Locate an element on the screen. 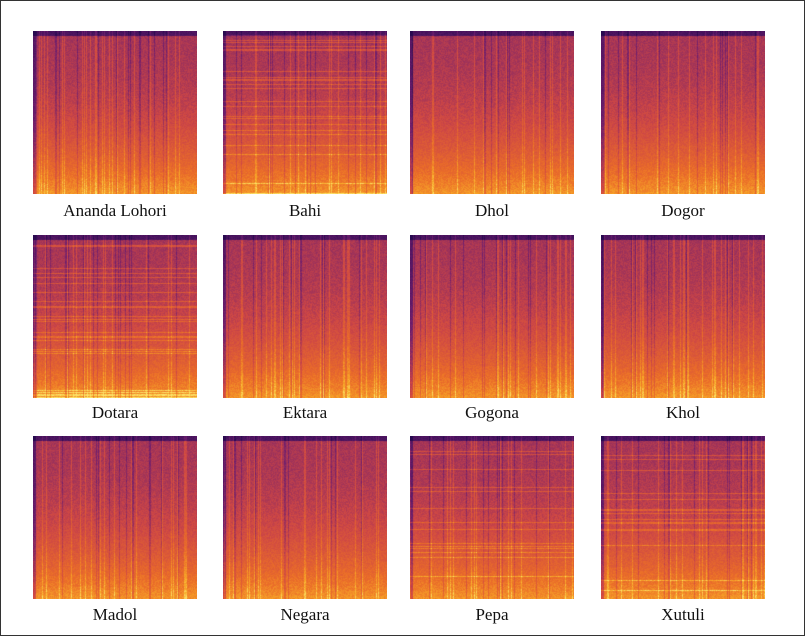  spectrogram-madol is located at coordinates (115, 517).